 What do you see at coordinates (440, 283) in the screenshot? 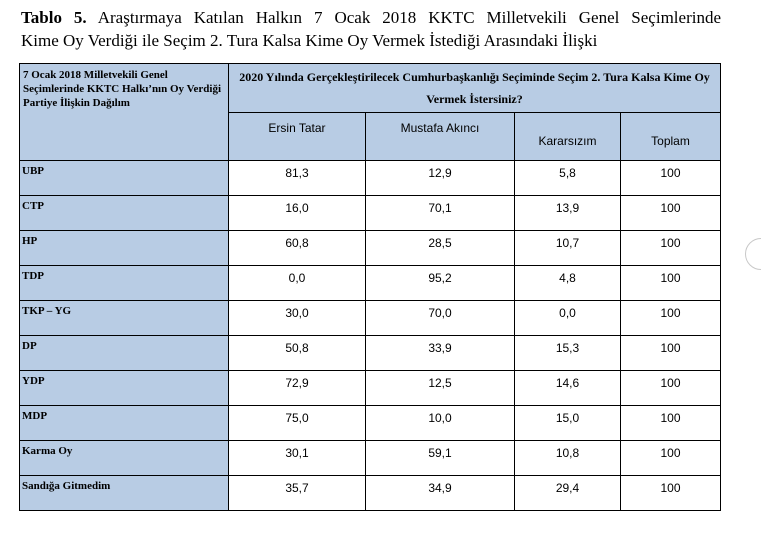
I see `cell-value: 95,2` at bounding box center [440, 283].